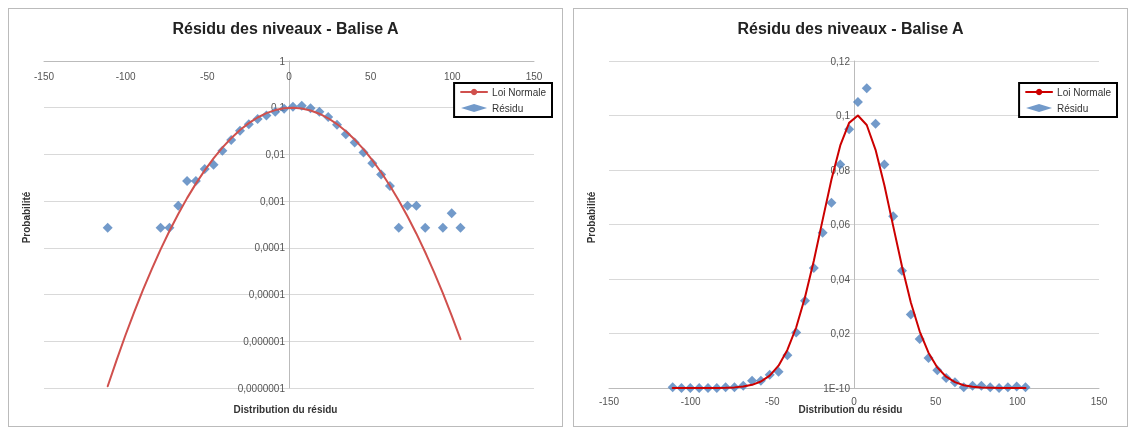 The image size is (1136, 439). Describe the element at coordinates (267, 295) in the screenshot. I see `y-tick-label: 0,00001` at that location.